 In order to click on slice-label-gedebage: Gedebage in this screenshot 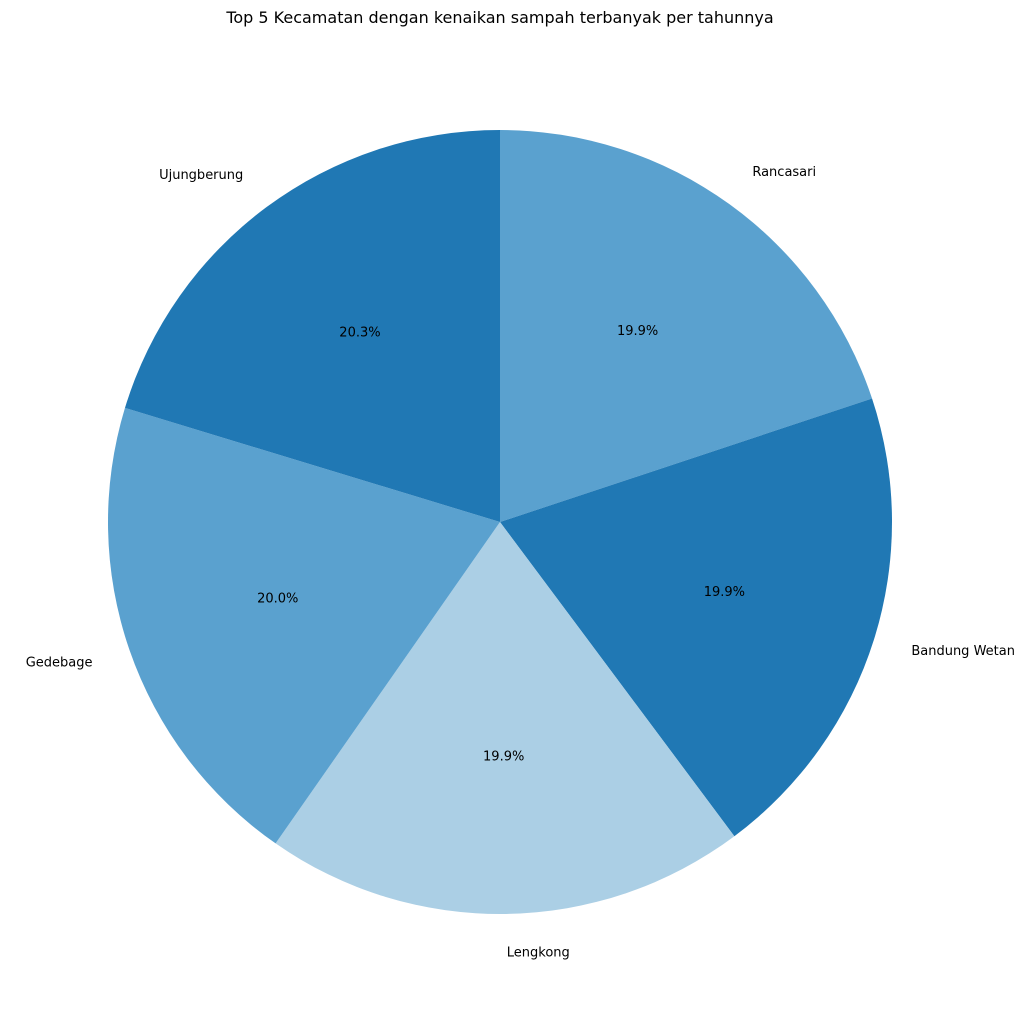, I will do `click(59, 662)`.